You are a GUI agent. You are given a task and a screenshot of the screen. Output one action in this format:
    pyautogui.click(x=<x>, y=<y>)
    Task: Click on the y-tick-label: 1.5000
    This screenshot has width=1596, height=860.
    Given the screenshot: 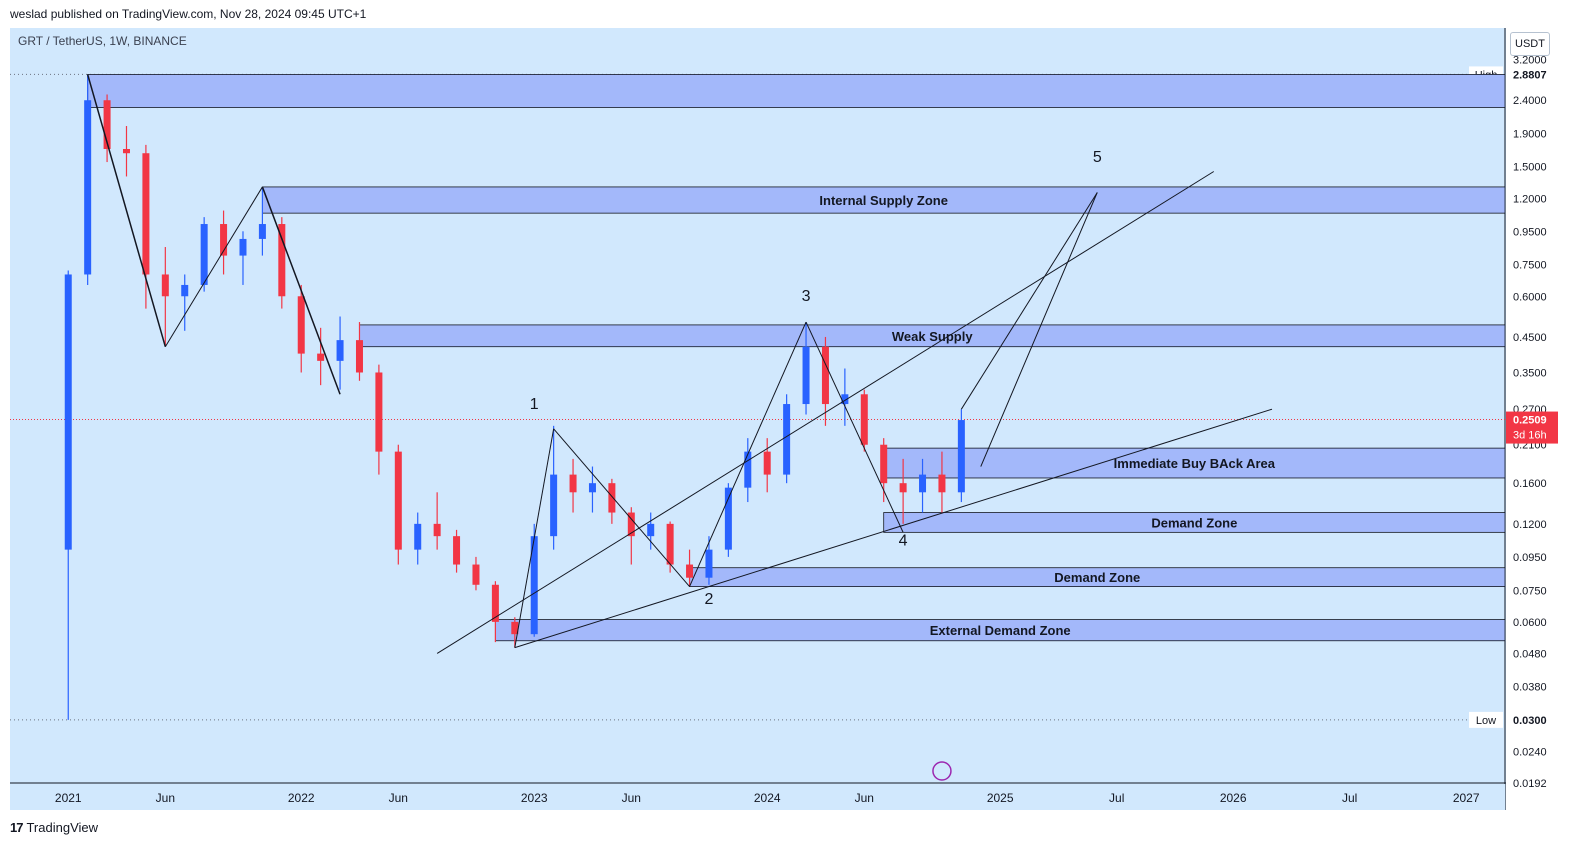 What is the action you would take?
    pyautogui.click(x=1530, y=168)
    